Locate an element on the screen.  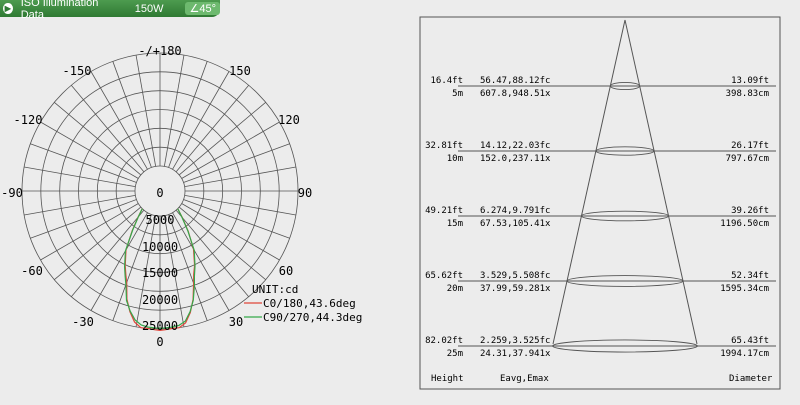
beam-angle-value: 45° is located at coordinates (207, 9).